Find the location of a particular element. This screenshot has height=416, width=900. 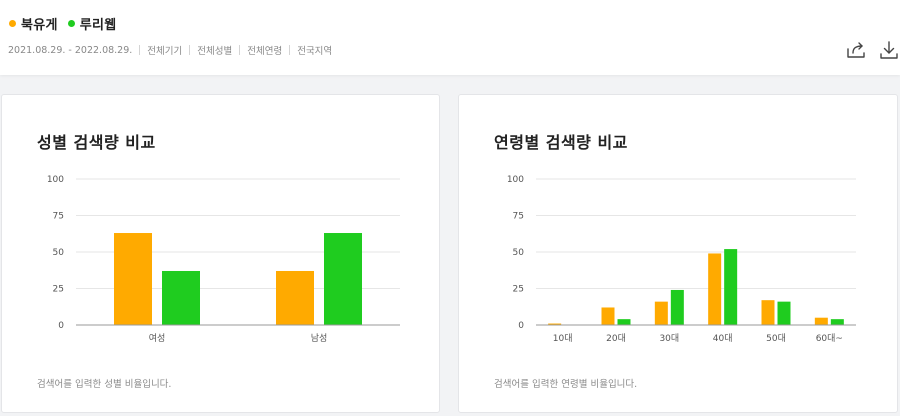

filter-region: 전국지역 is located at coordinates (315, 51).